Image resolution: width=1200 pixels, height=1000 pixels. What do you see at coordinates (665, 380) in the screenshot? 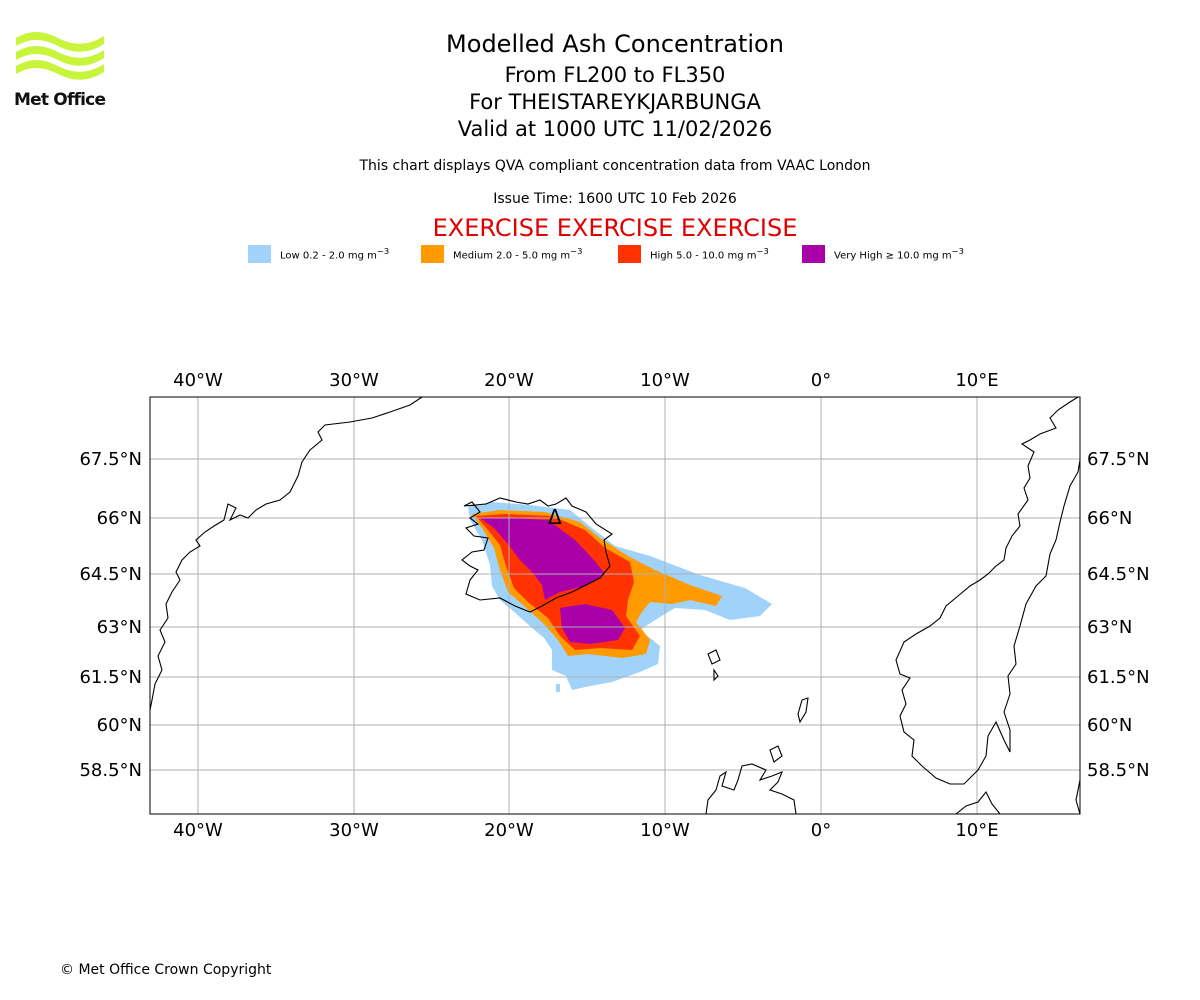
I see `lon-tick-top-10w: 10°W` at bounding box center [665, 380].